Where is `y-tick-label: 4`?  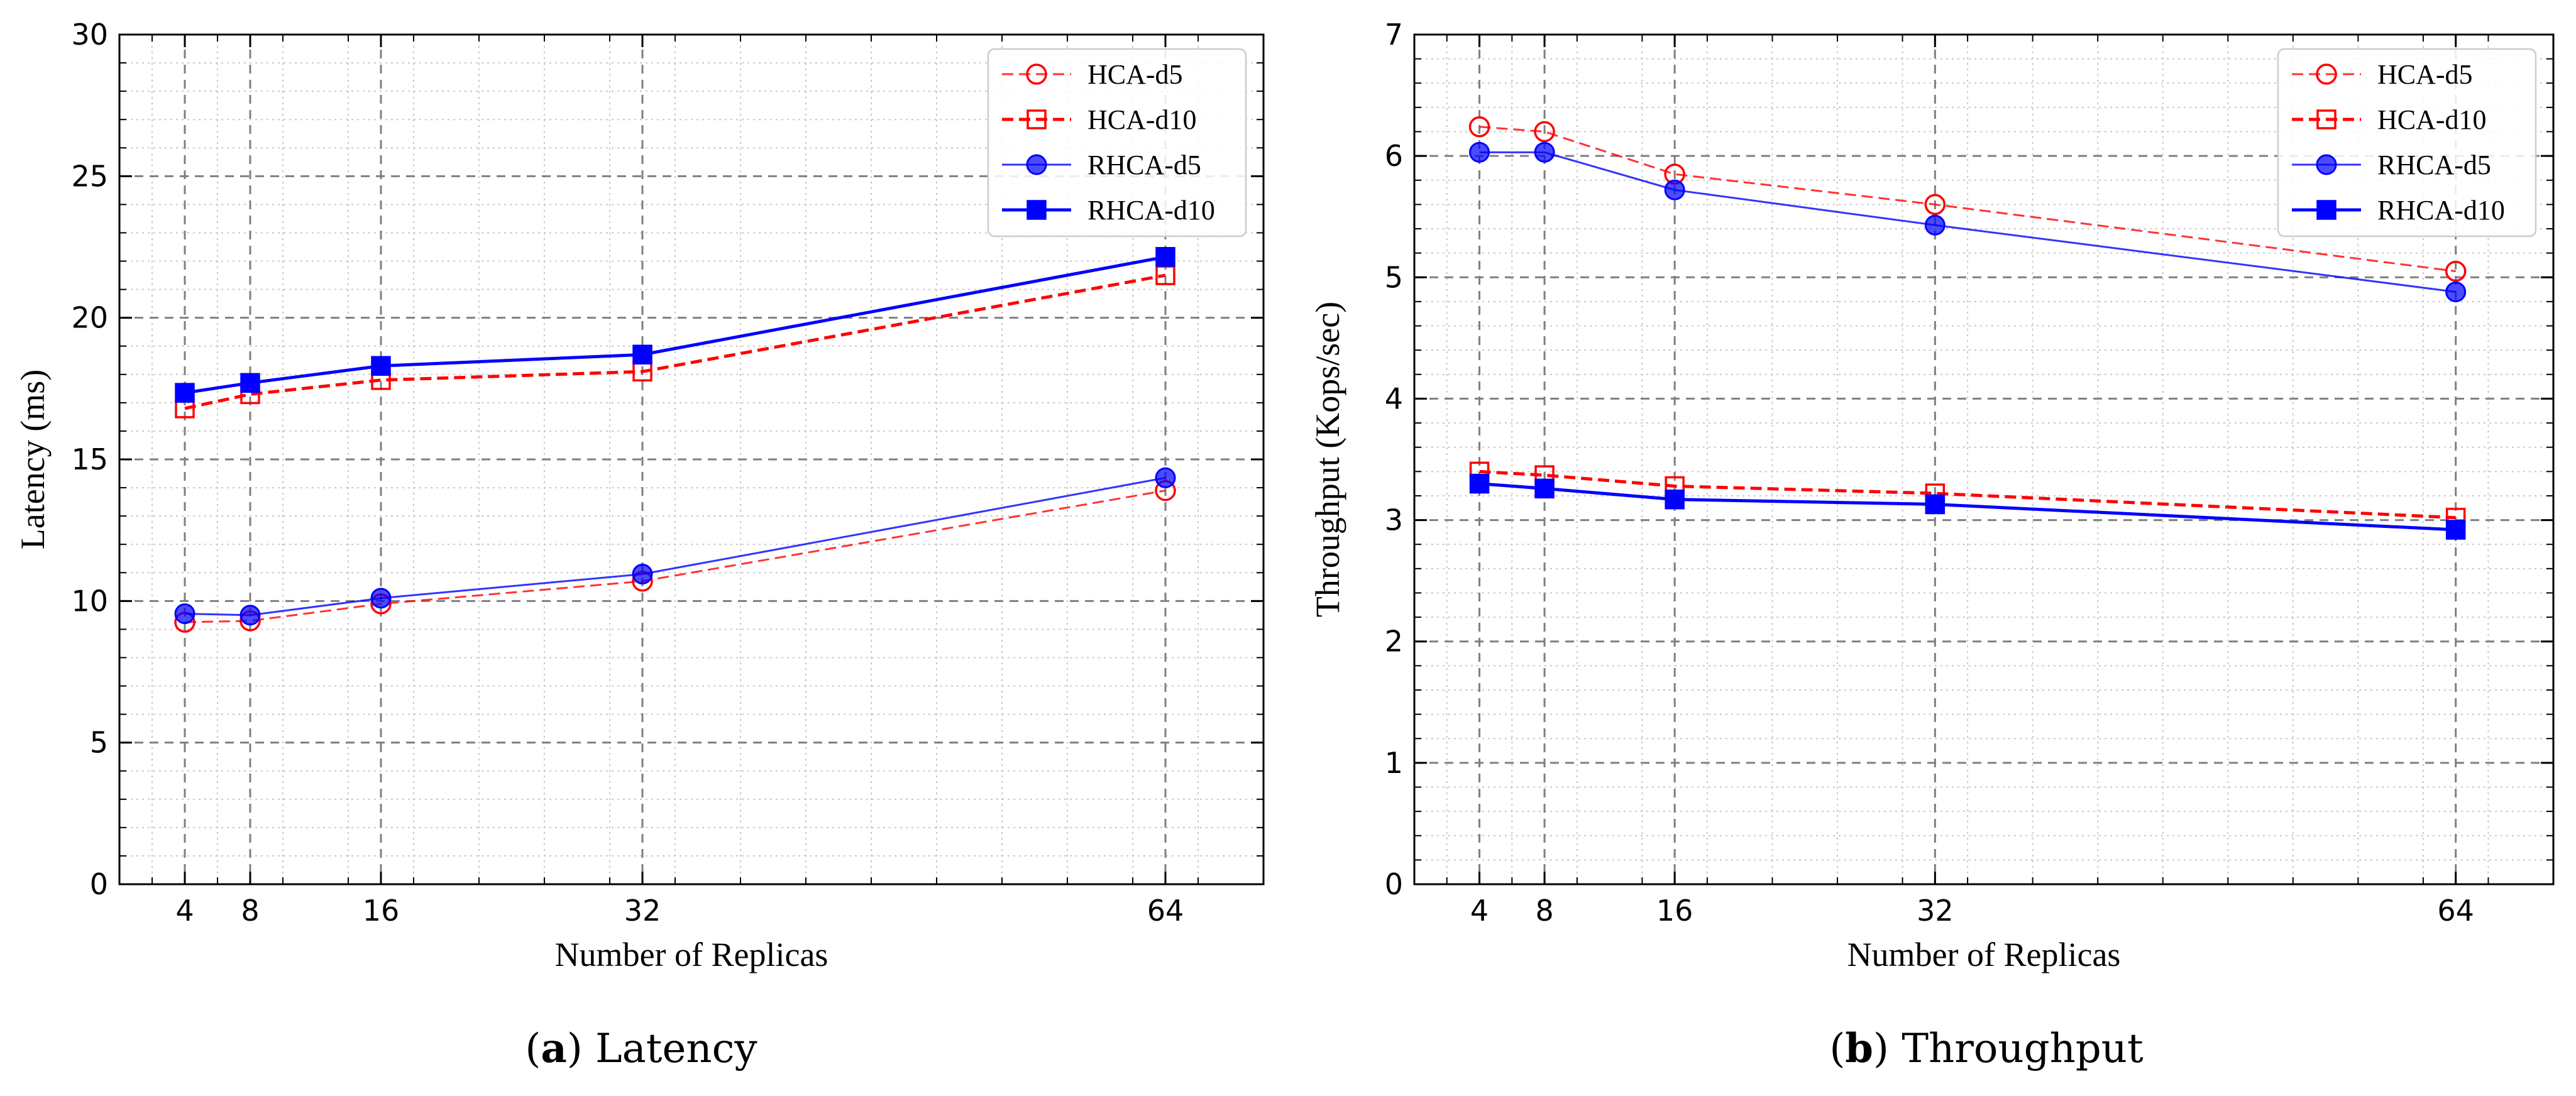
y-tick-label: 4 is located at coordinates (1394, 398).